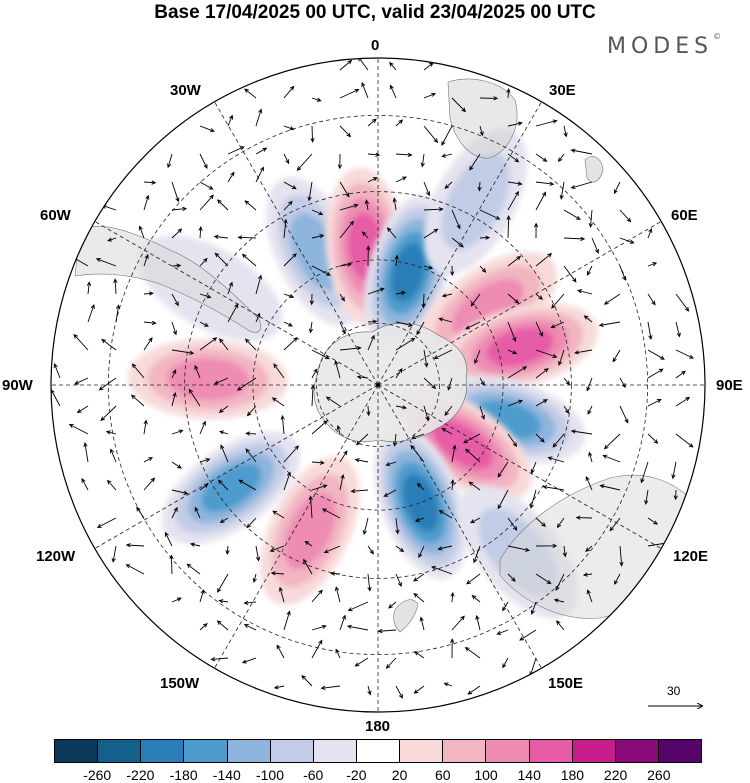 The height and width of the screenshot is (783, 750). Describe the element at coordinates (562, 90) in the screenshot. I see `lon-label-30e: 30E` at that location.